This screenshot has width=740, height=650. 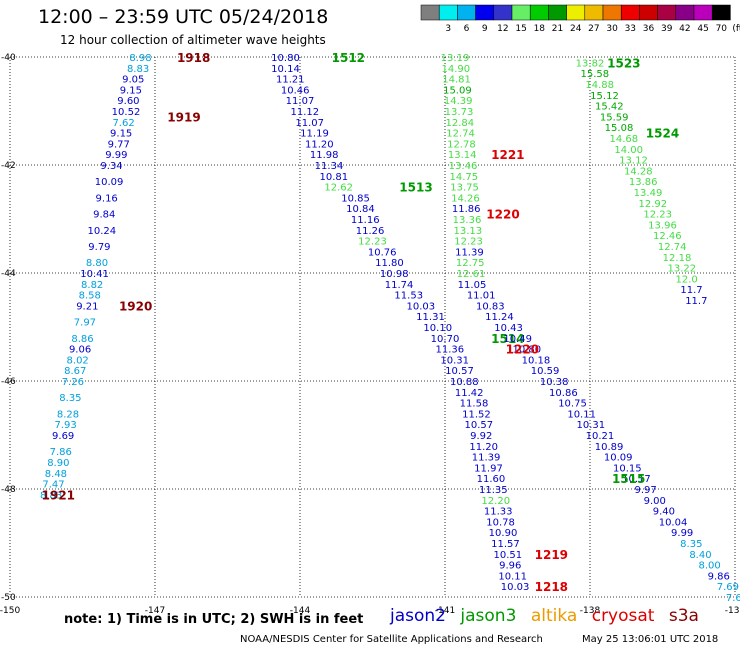 What do you see at coordinates (623, 63) in the screenshot?
I see `time-label: 1523` at bounding box center [623, 63].